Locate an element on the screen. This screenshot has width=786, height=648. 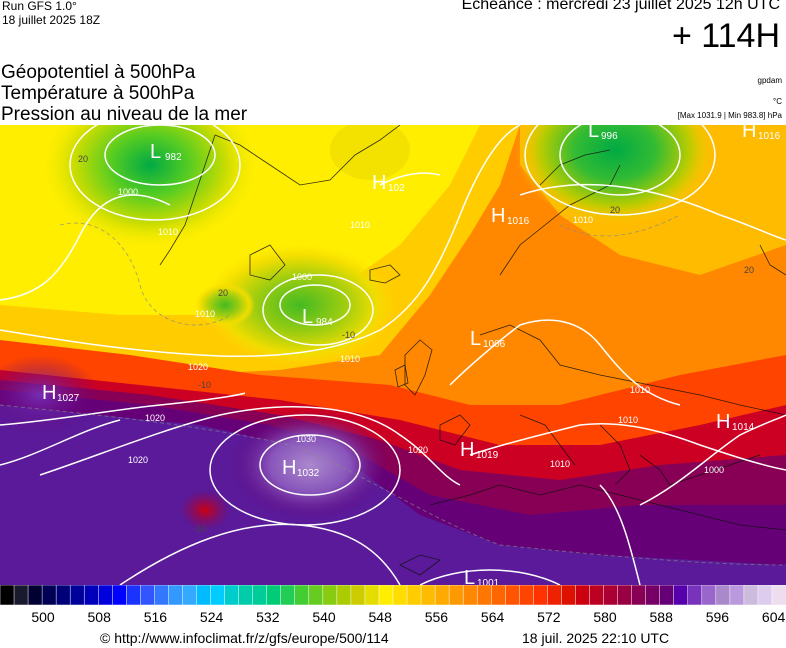
center-value: 1019 is located at coordinates (487, 455).